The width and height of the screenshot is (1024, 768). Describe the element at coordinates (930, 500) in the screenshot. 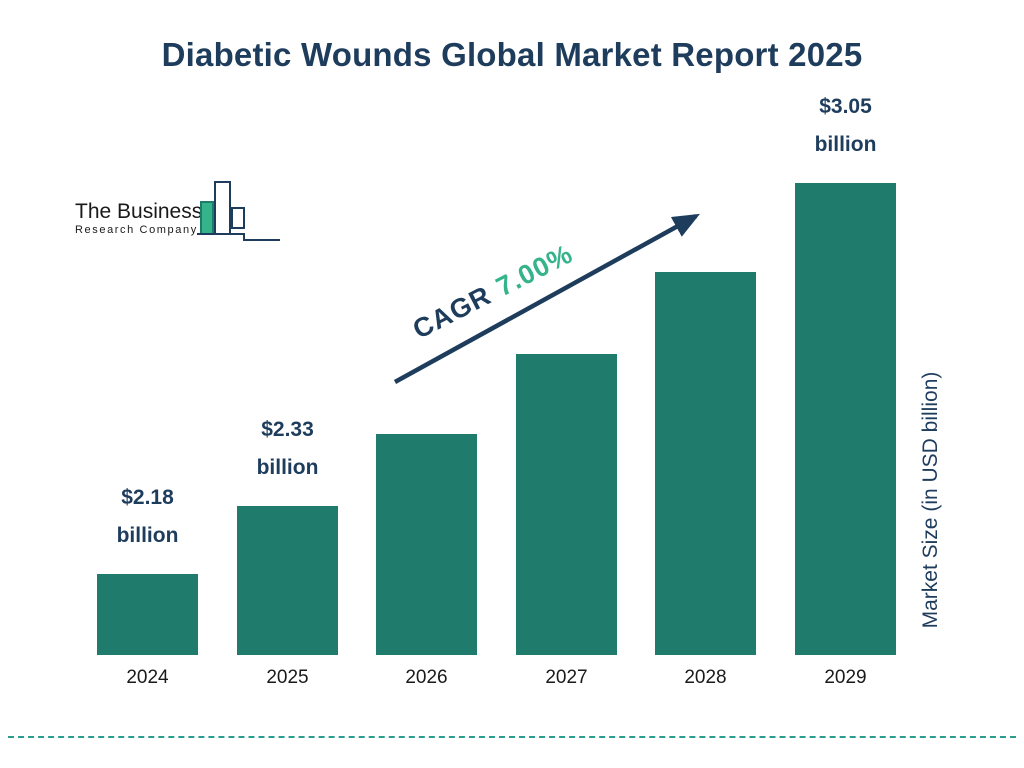

I see `y-axis-label: Market Size (in USD billion)` at that location.